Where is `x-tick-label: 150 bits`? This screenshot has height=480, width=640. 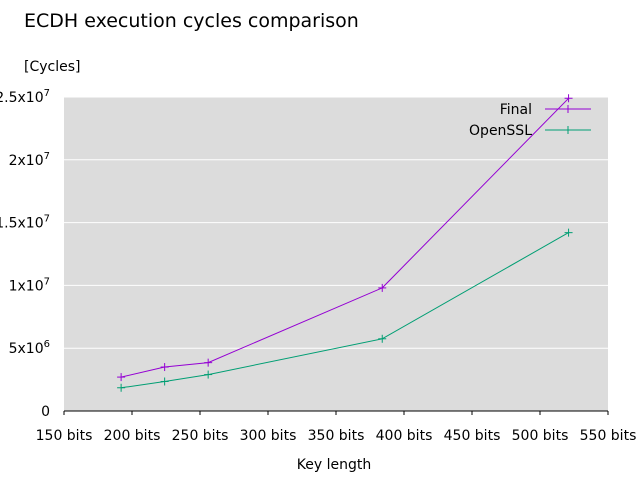
x-tick-label: 150 bits is located at coordinates (64, 436).